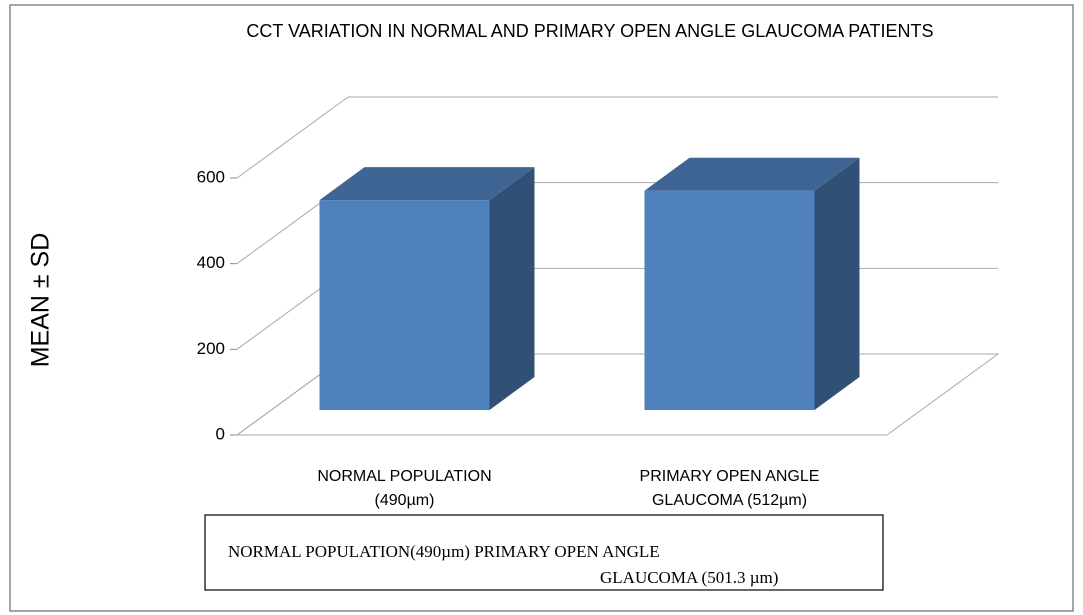 The height and width of the screenshot is (615, 1083). What do you see at coordinates (404, 488) in the screenshot?
I see `x-tick-label: NORMAL POPULATION (490µm)` at bounding box center [404, 488].